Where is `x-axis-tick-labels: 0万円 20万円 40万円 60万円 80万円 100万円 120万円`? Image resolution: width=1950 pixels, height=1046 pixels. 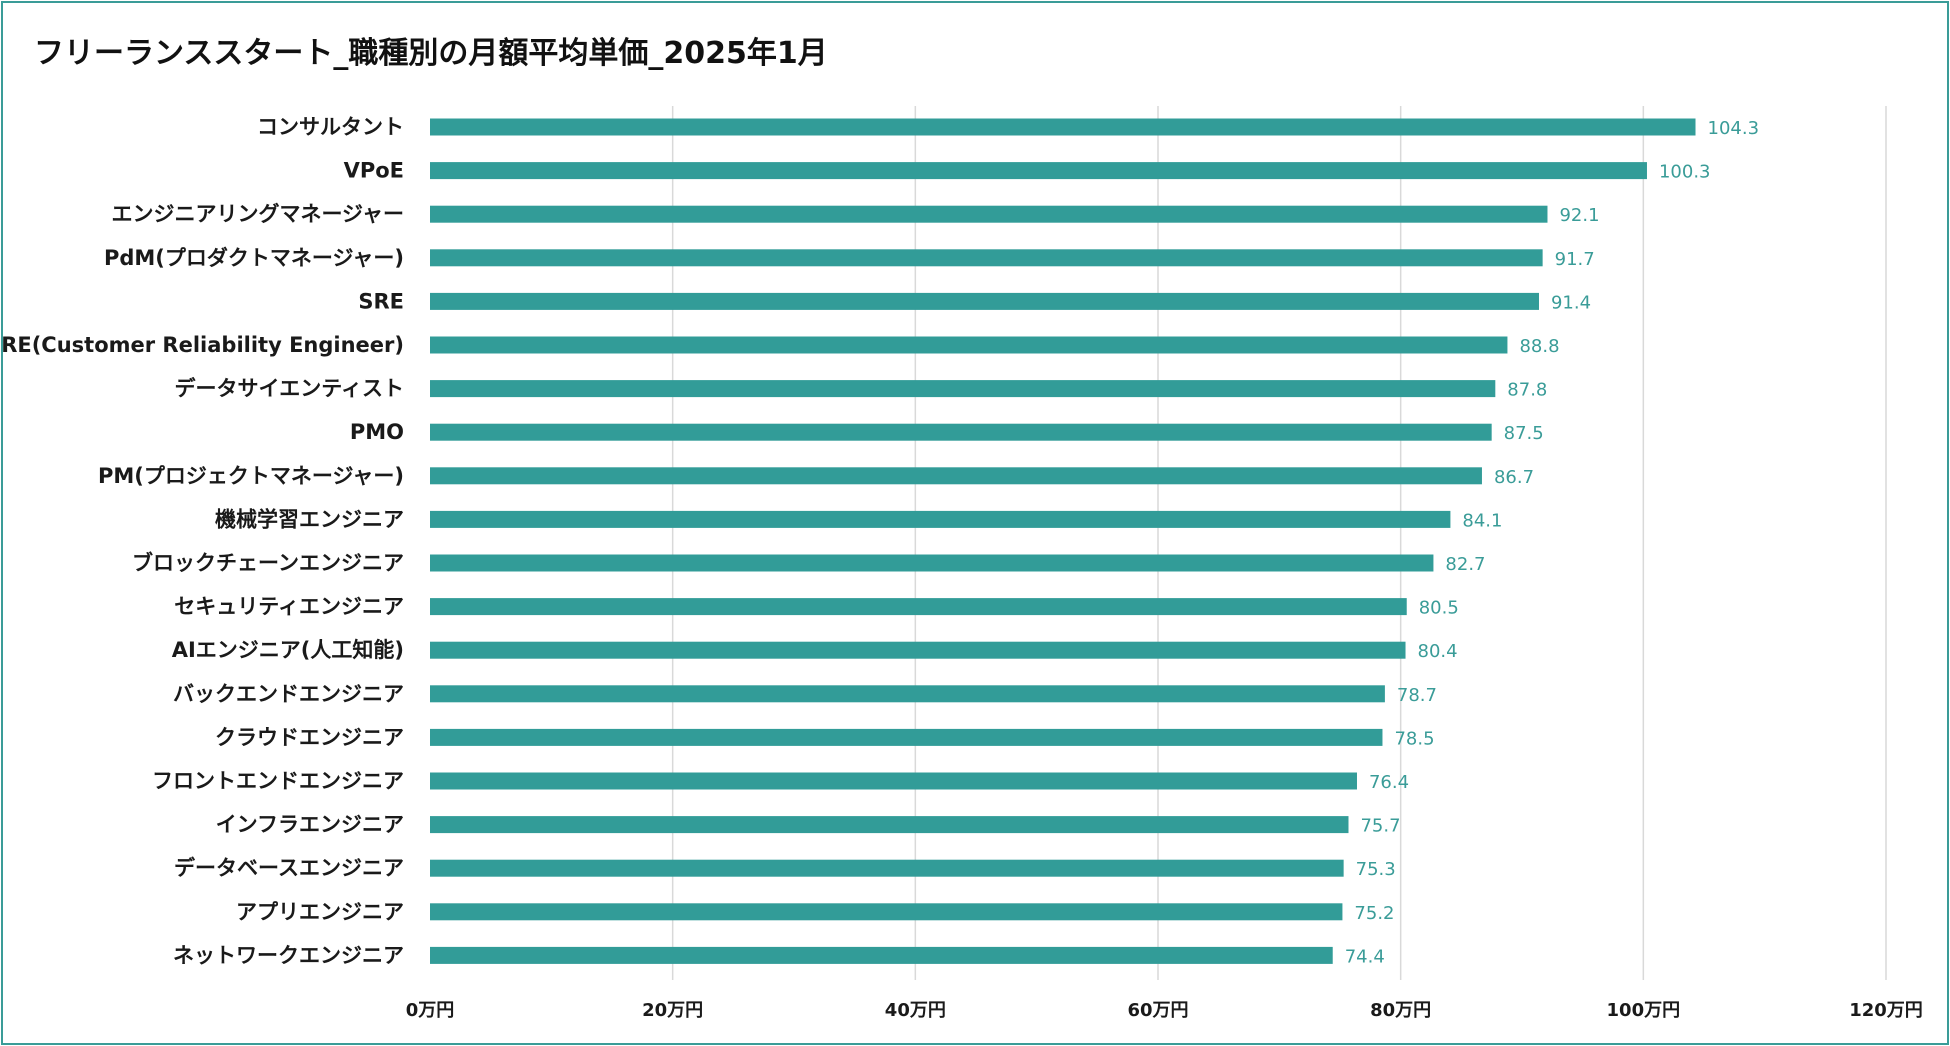
x-axis-tick-labels: 0万円 20万円 40万円 60万円 80万円 100万円 120万円 is located at coordinates (1164, 1010).